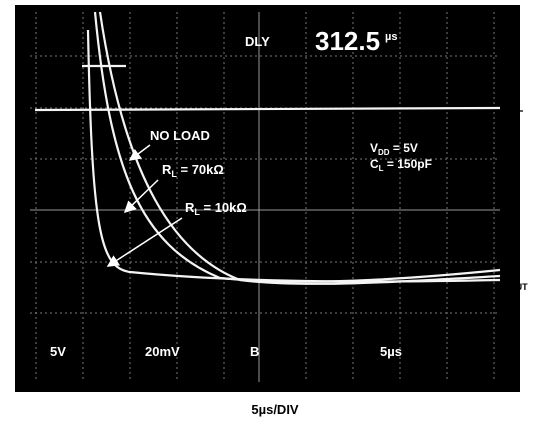 The height and width of the screenshot is (425, 554). Describe the element at coordinates (200, 169) in the screenshot. I see `text-part: = 70kΩ` at that location.